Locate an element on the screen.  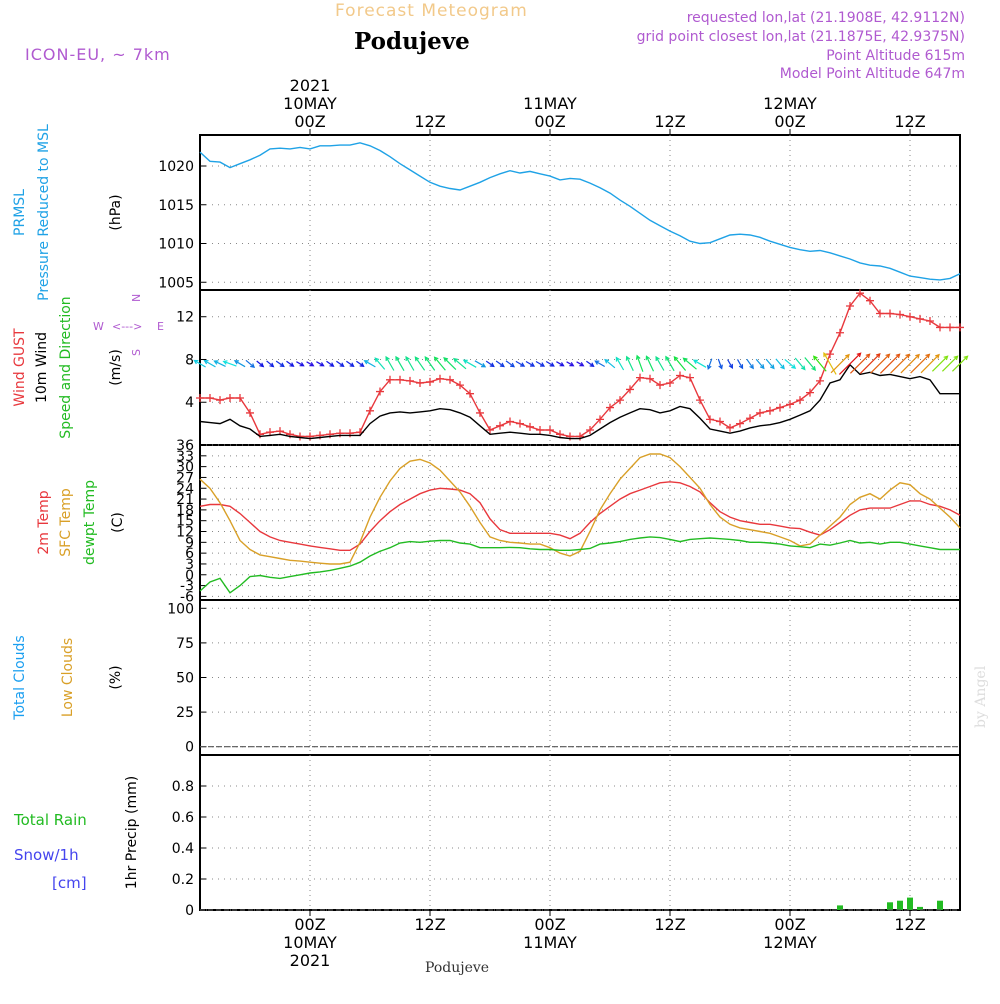
time-label: 10MAY is located at coordinates (310, 942).